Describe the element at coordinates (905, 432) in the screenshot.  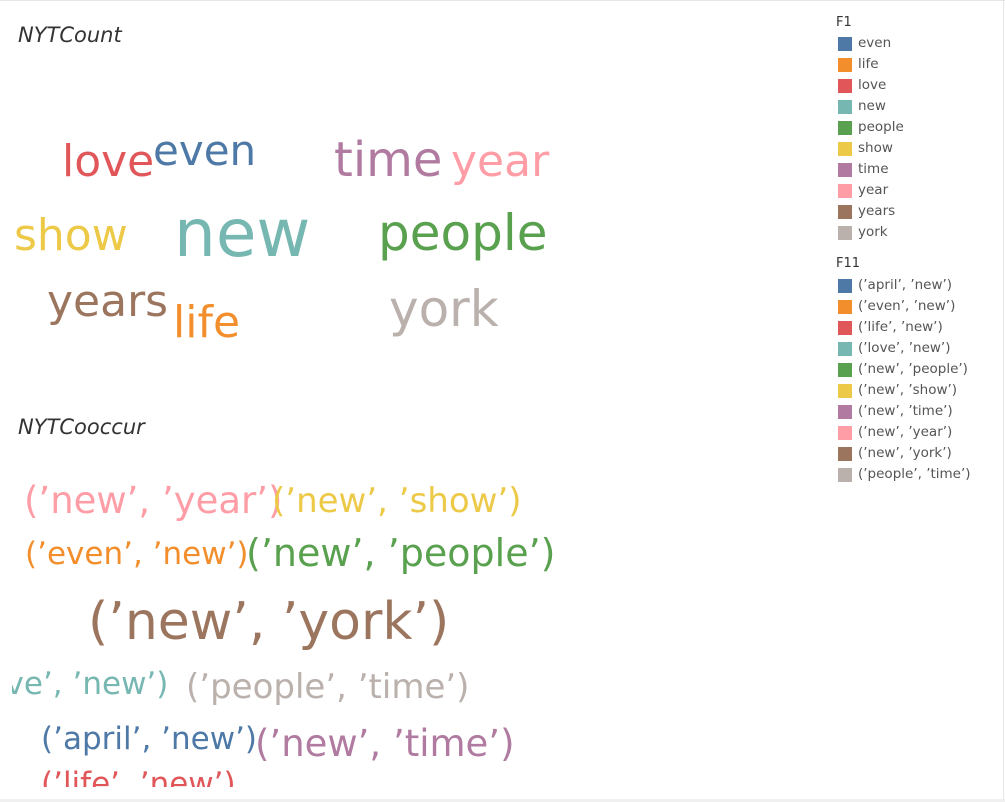
I see `legend-label: (’new’, ’year’)` at that location.